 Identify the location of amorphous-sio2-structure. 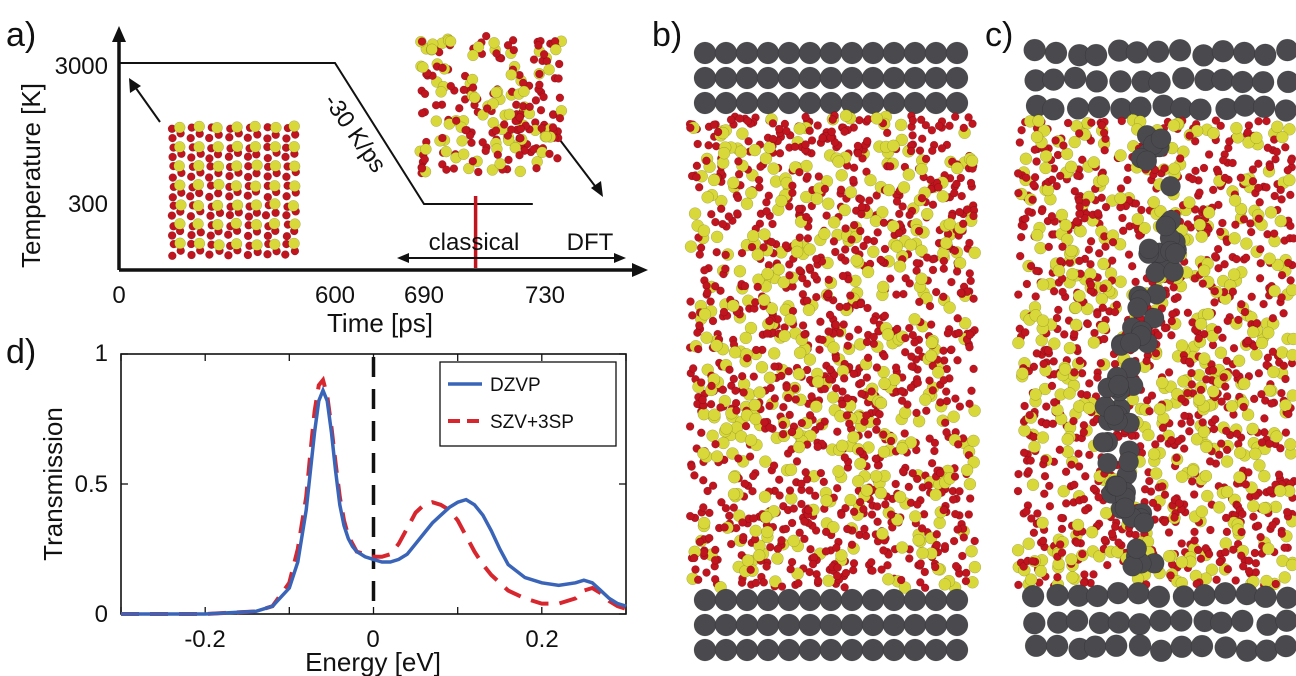
(491, 104).